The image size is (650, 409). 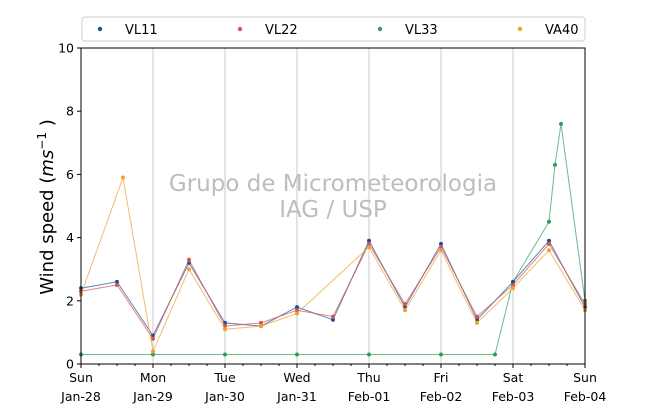 I want to click on legend: VL11 VL22 VL33 VA40, so click(x=333, y=29).